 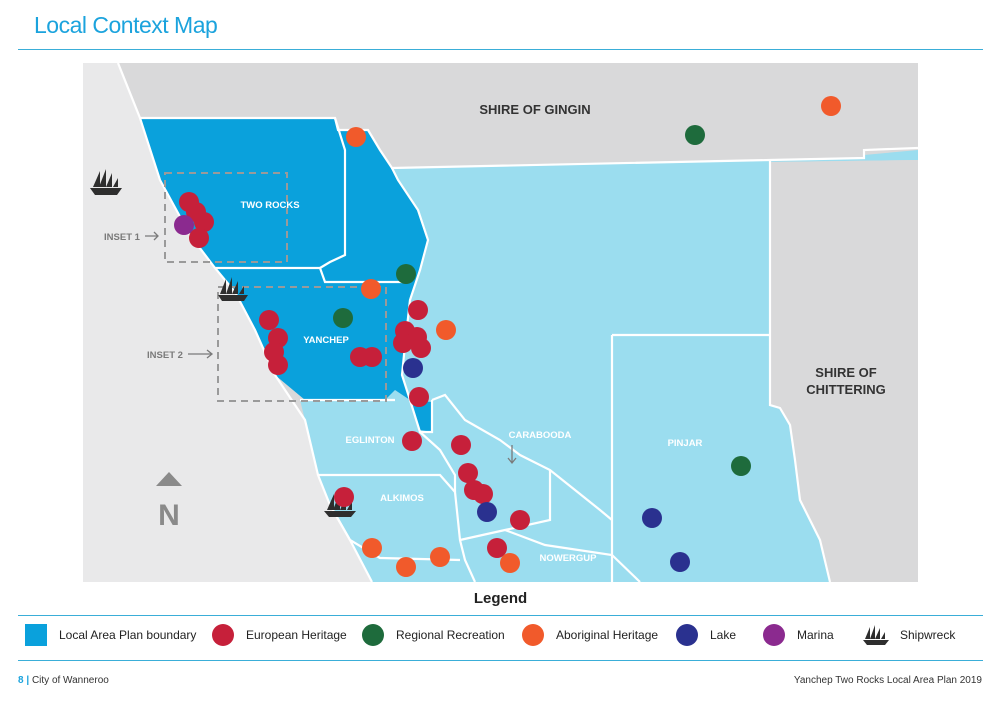 What do you see at coordinates (607, 635) in the screenshot?
I see `legend-label: Aboriginal Heritage` at bounding box center [607, 635].